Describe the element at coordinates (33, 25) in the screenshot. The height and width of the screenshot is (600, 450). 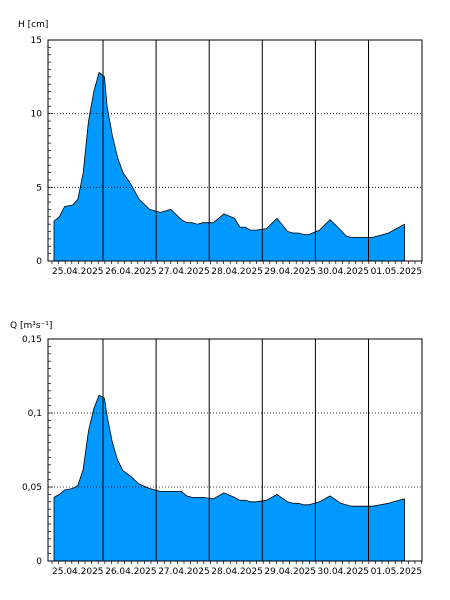
I see `y-axis-title: H [cm]` at that location.